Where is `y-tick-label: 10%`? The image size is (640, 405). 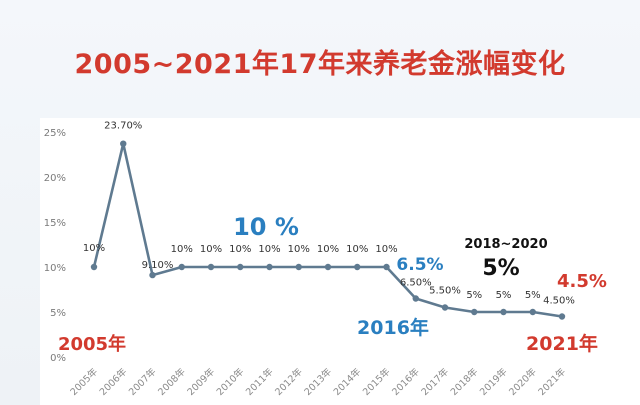 y-tick-label: 10% is located at coordinates (55, 268).